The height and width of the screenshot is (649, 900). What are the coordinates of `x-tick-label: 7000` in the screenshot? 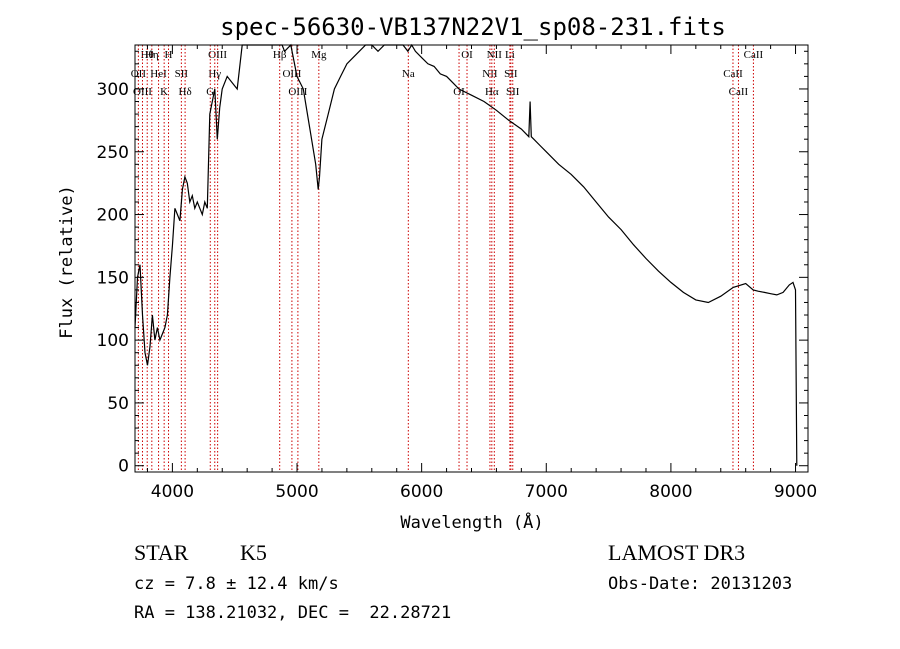 It's located at (546, 492).